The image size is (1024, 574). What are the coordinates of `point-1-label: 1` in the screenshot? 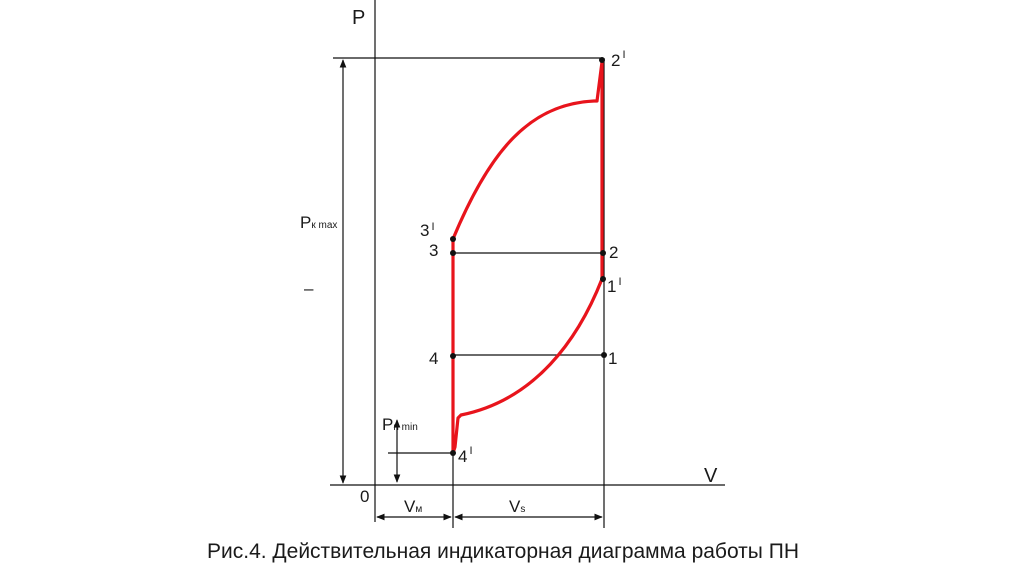 It's located at (612, 358).